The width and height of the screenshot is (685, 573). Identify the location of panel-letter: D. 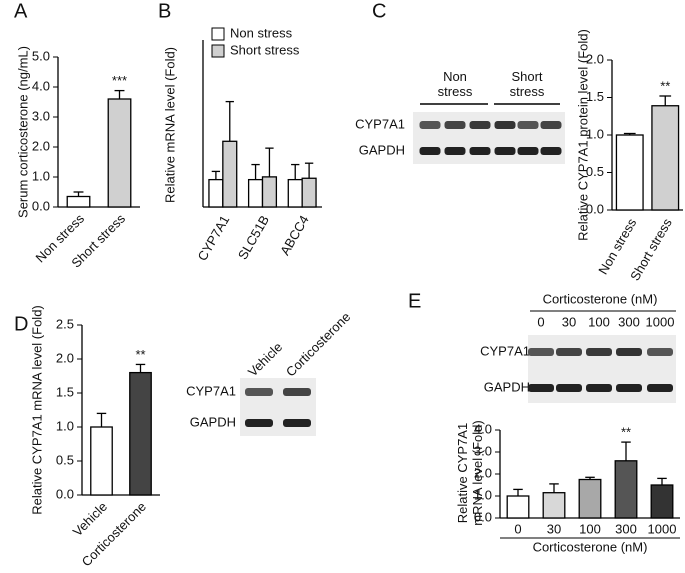
(21, 324).